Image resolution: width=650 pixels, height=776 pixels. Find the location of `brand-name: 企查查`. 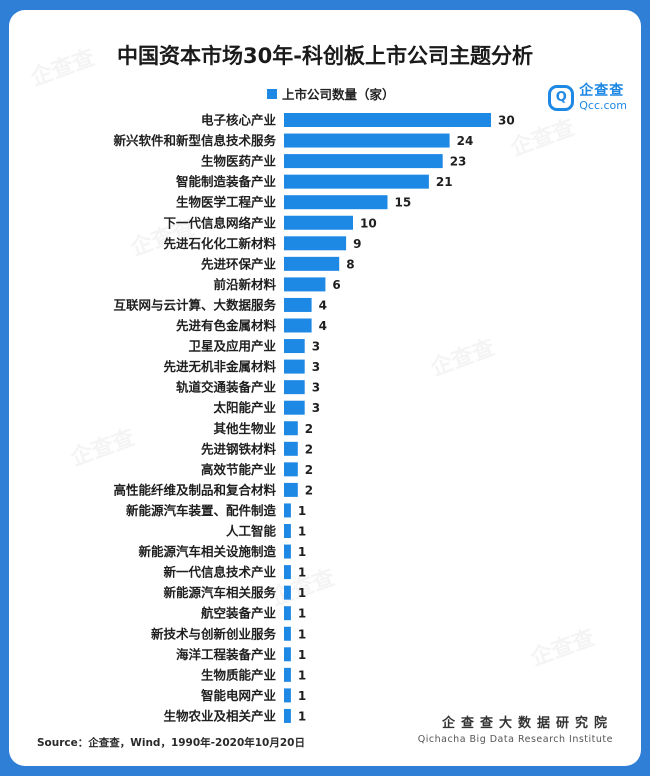

brand-name: 企查查 is located at coordinates (602, 91).